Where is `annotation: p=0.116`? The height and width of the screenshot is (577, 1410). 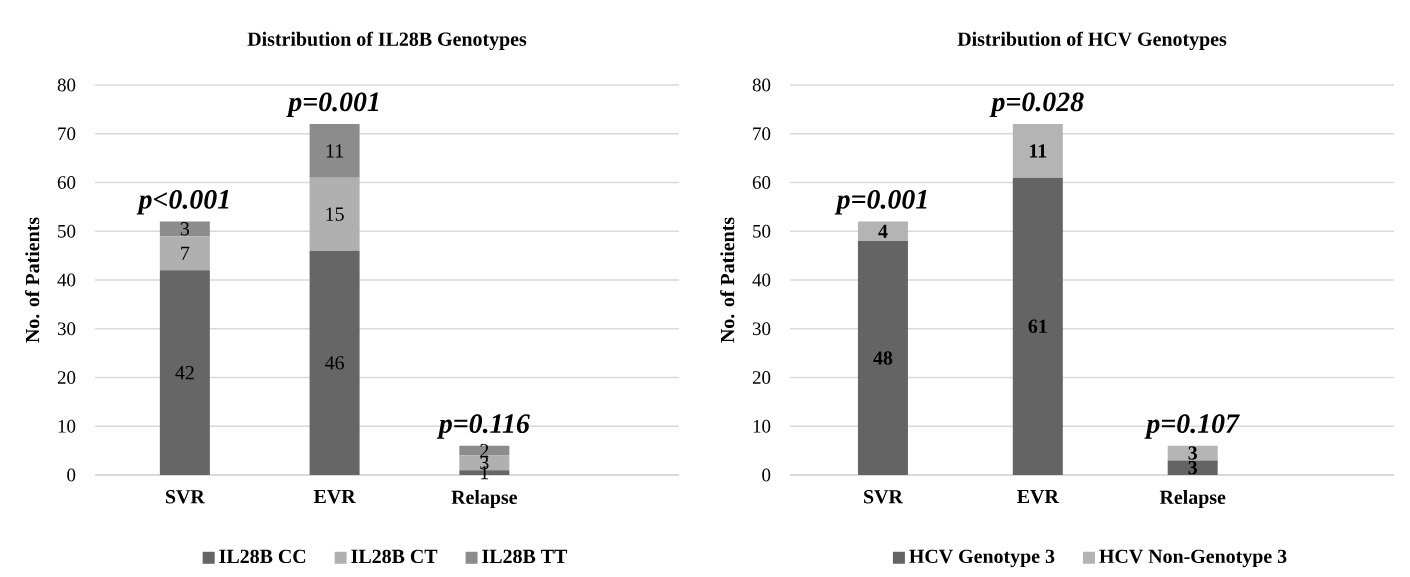
annotation: p=0.116 is located at coordinates (483, 426).